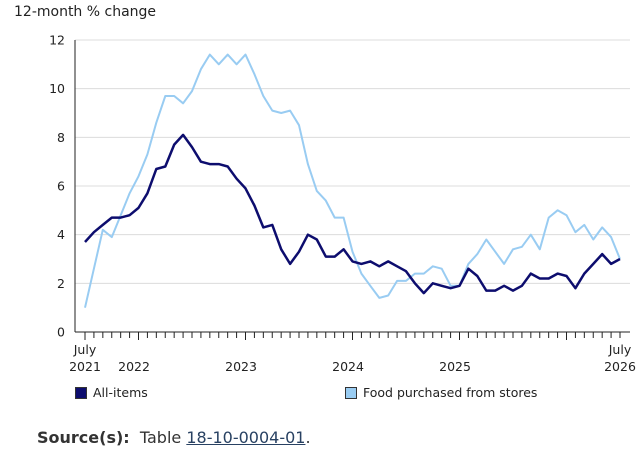  Describe the element at coordinates (61, 186) in the screenshot. I see `y-tick-label: 6` at that location.